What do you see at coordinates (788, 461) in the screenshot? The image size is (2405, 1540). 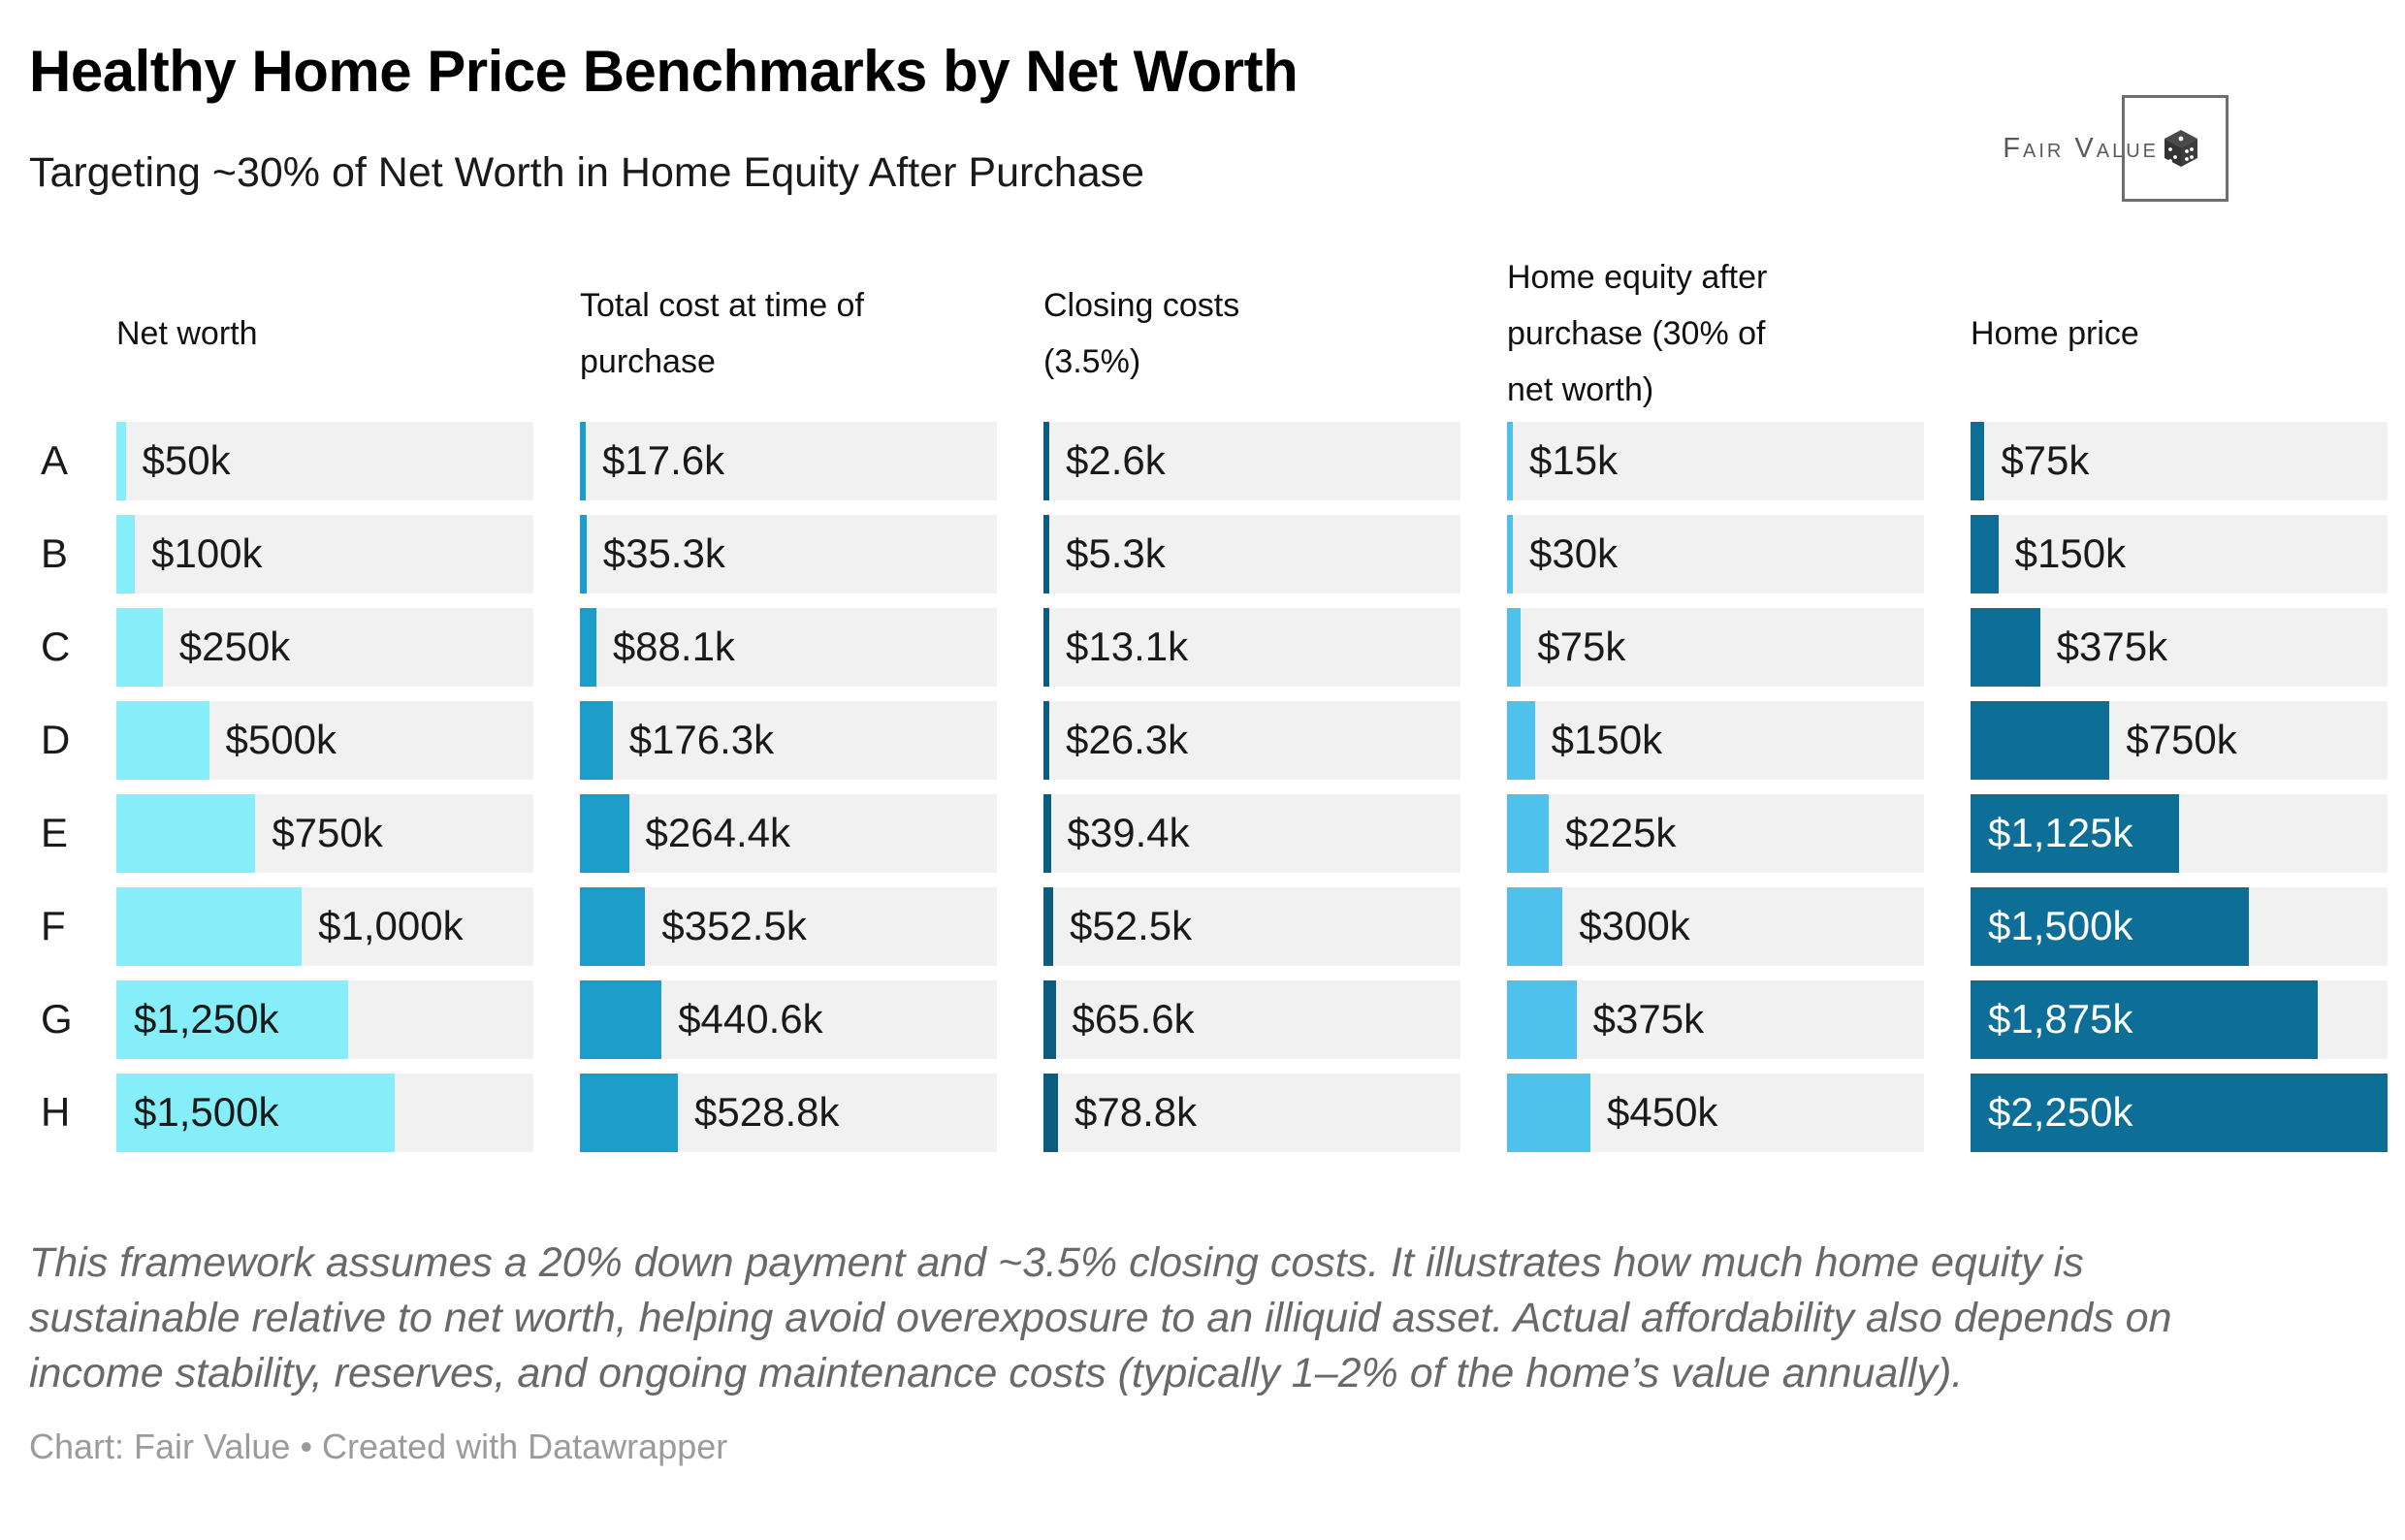 I see `bar-track: $17.6k` at bounding box center [788, 461].